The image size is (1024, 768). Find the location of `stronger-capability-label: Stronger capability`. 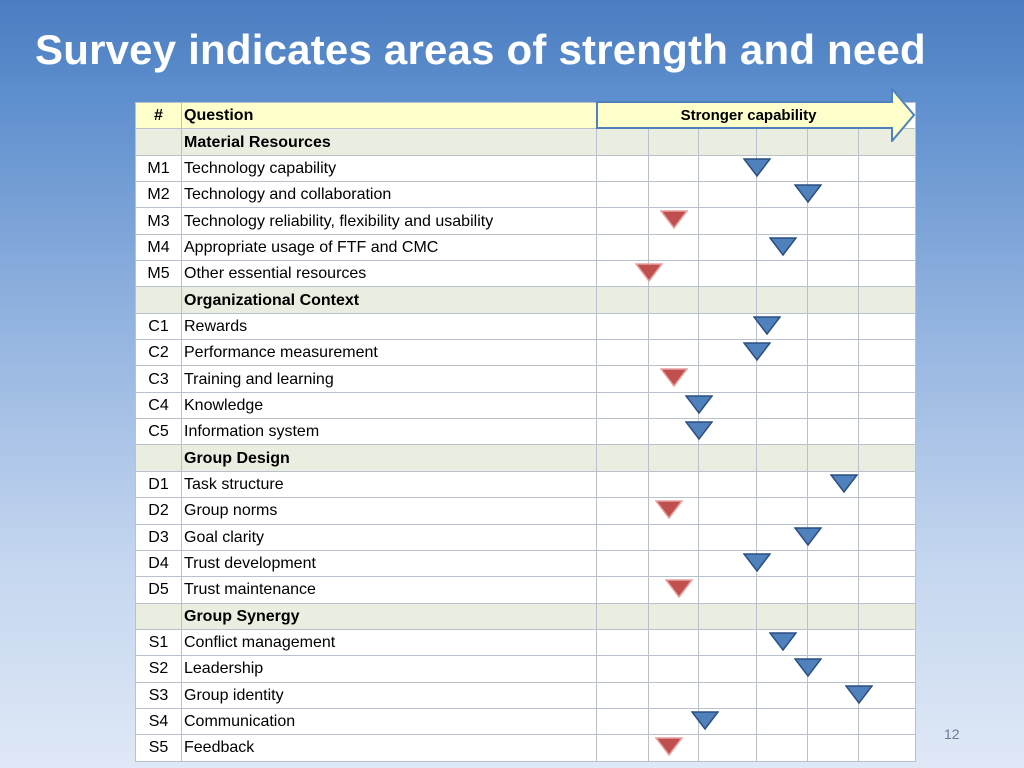

stronger-capability-label: Stronger capability is located at coordinates (748, 115).